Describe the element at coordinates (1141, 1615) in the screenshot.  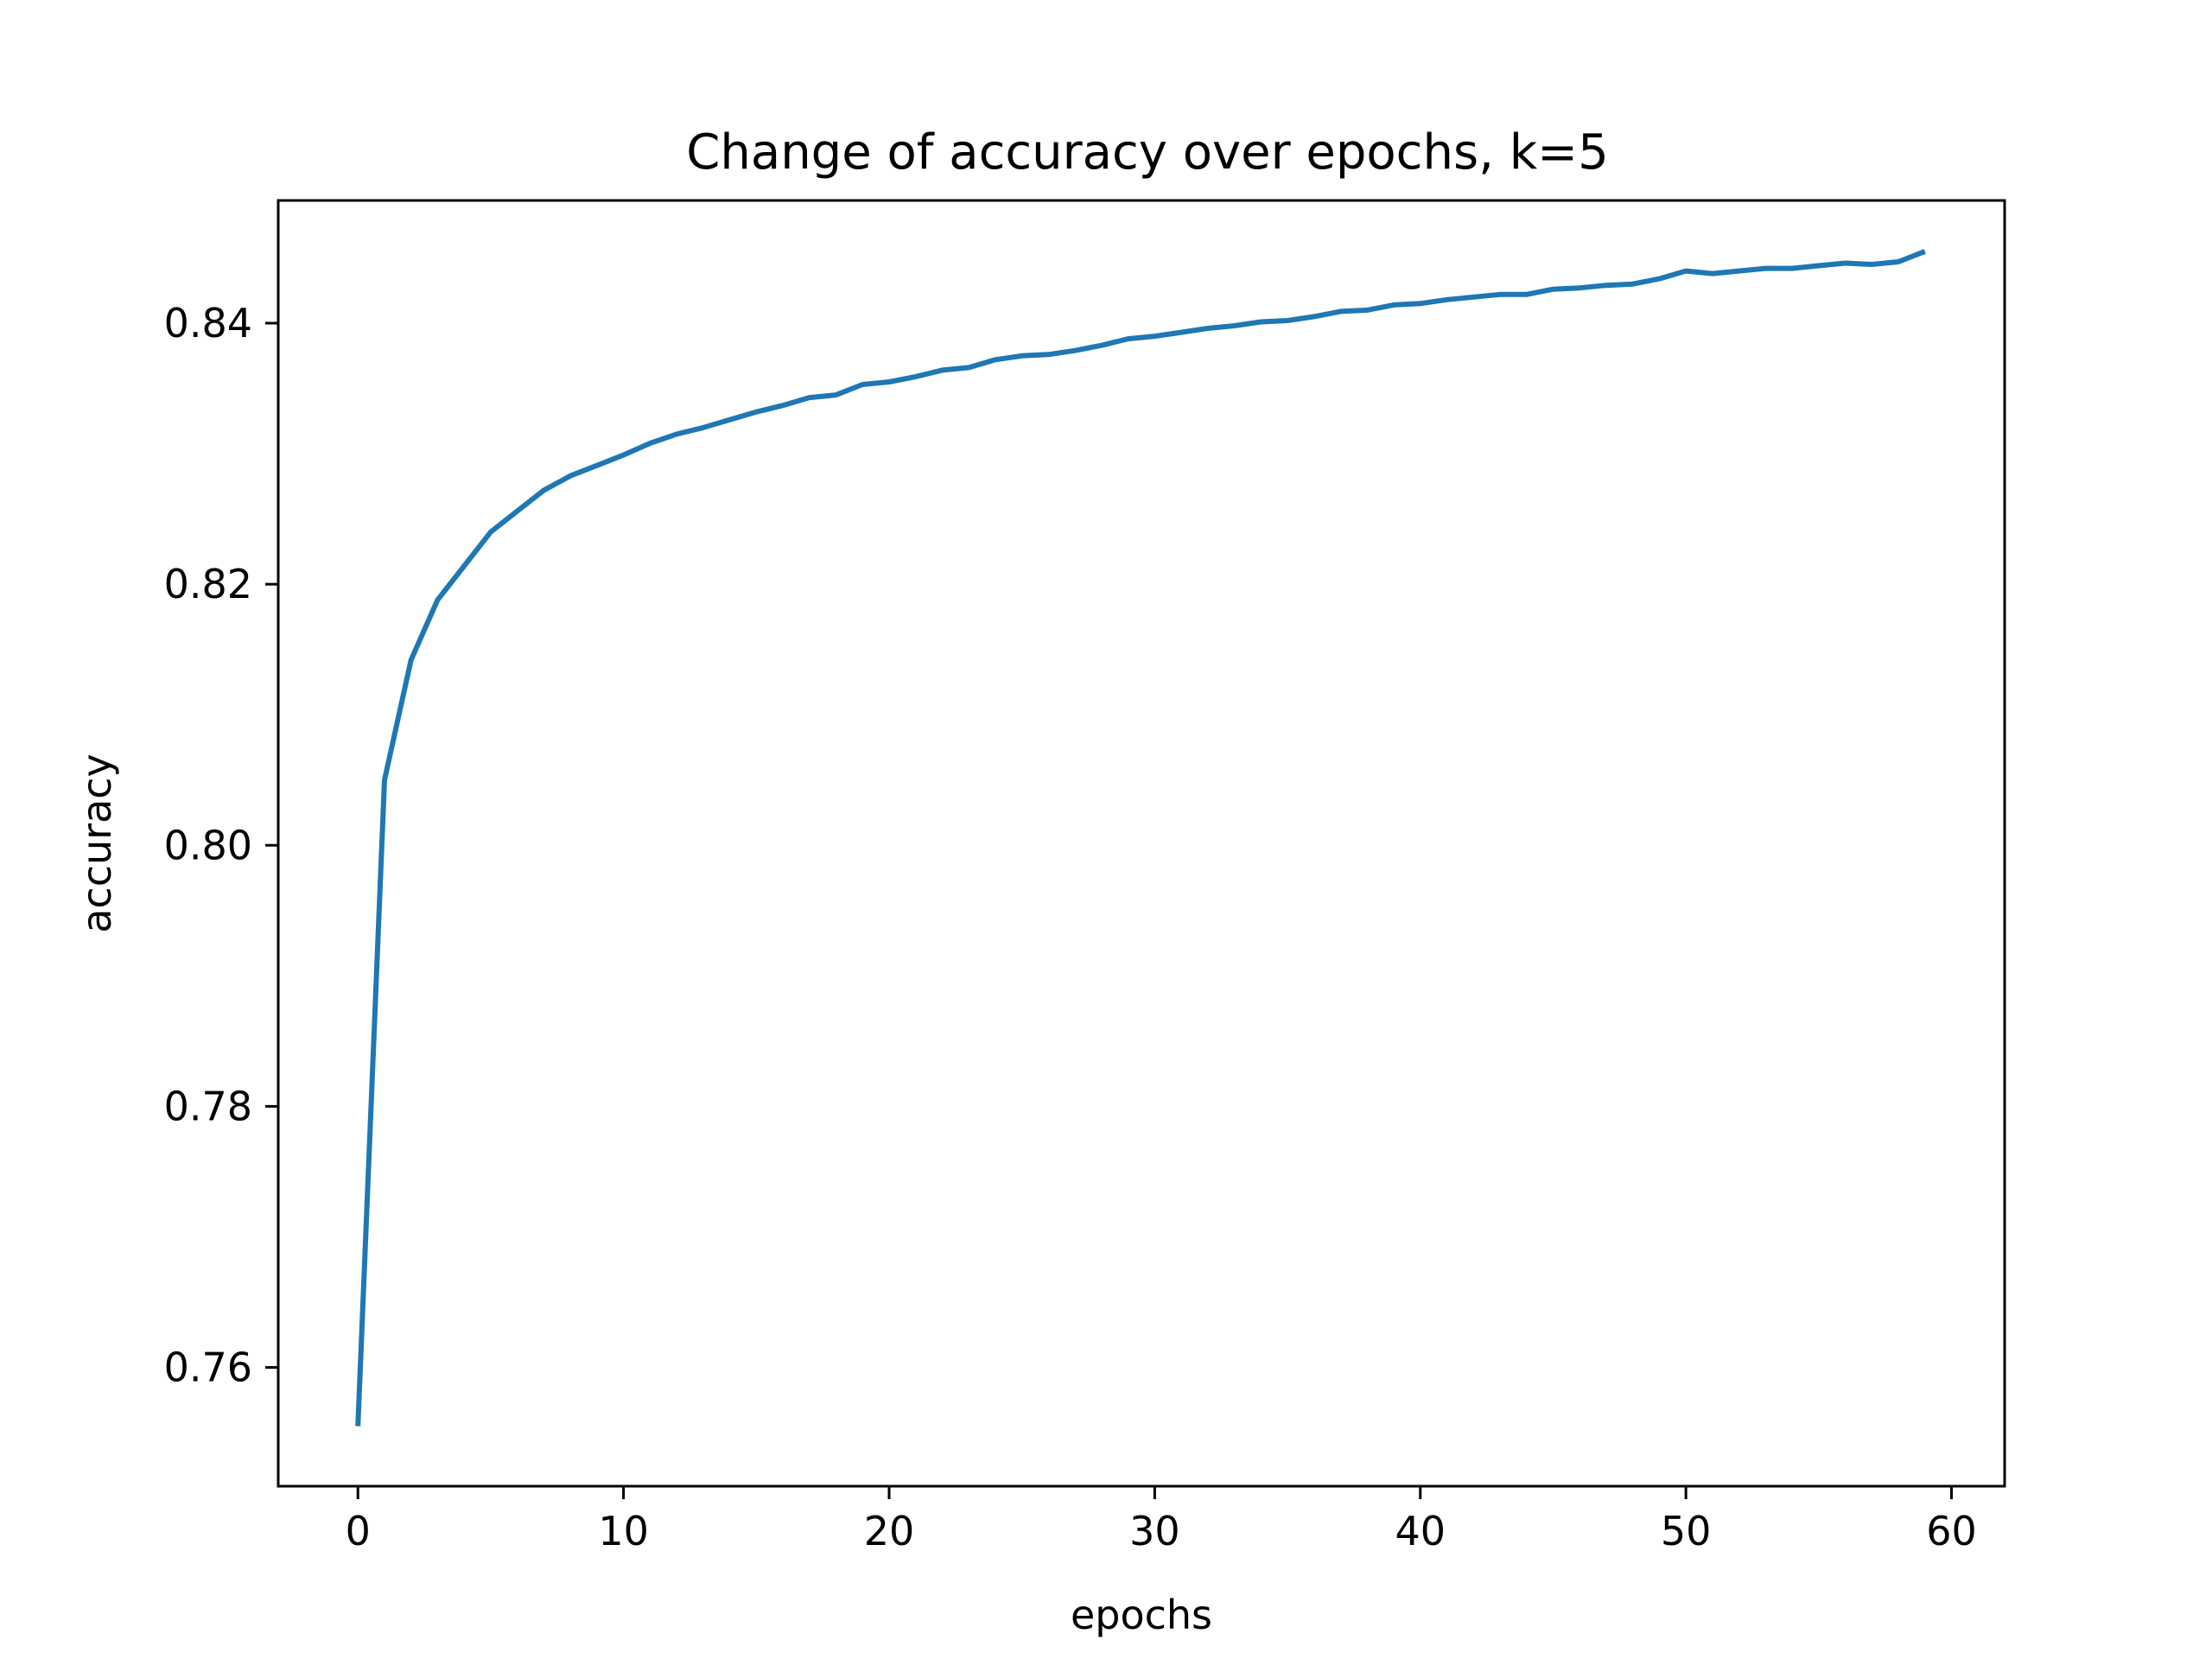
I see `x-axis-label: epochs` at that location.